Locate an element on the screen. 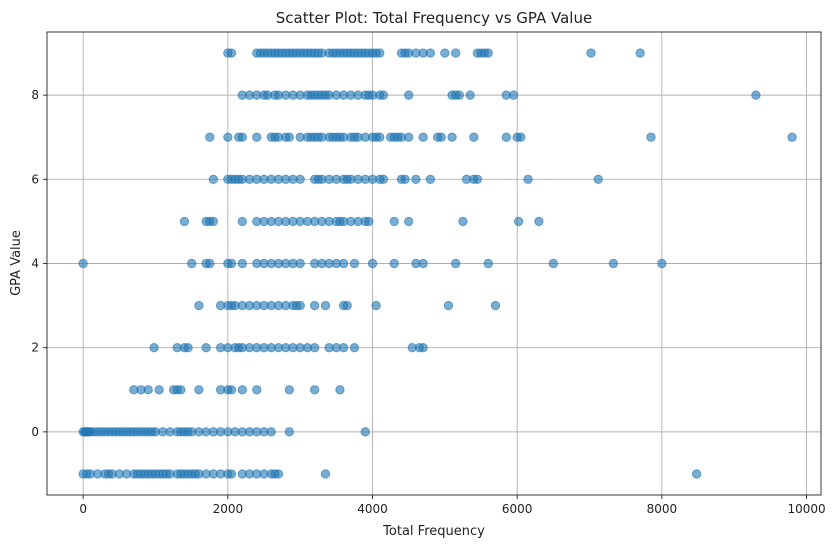 The image size is (834, 547). y-axis-label: GPA Value is located at coordinates (16, 263).